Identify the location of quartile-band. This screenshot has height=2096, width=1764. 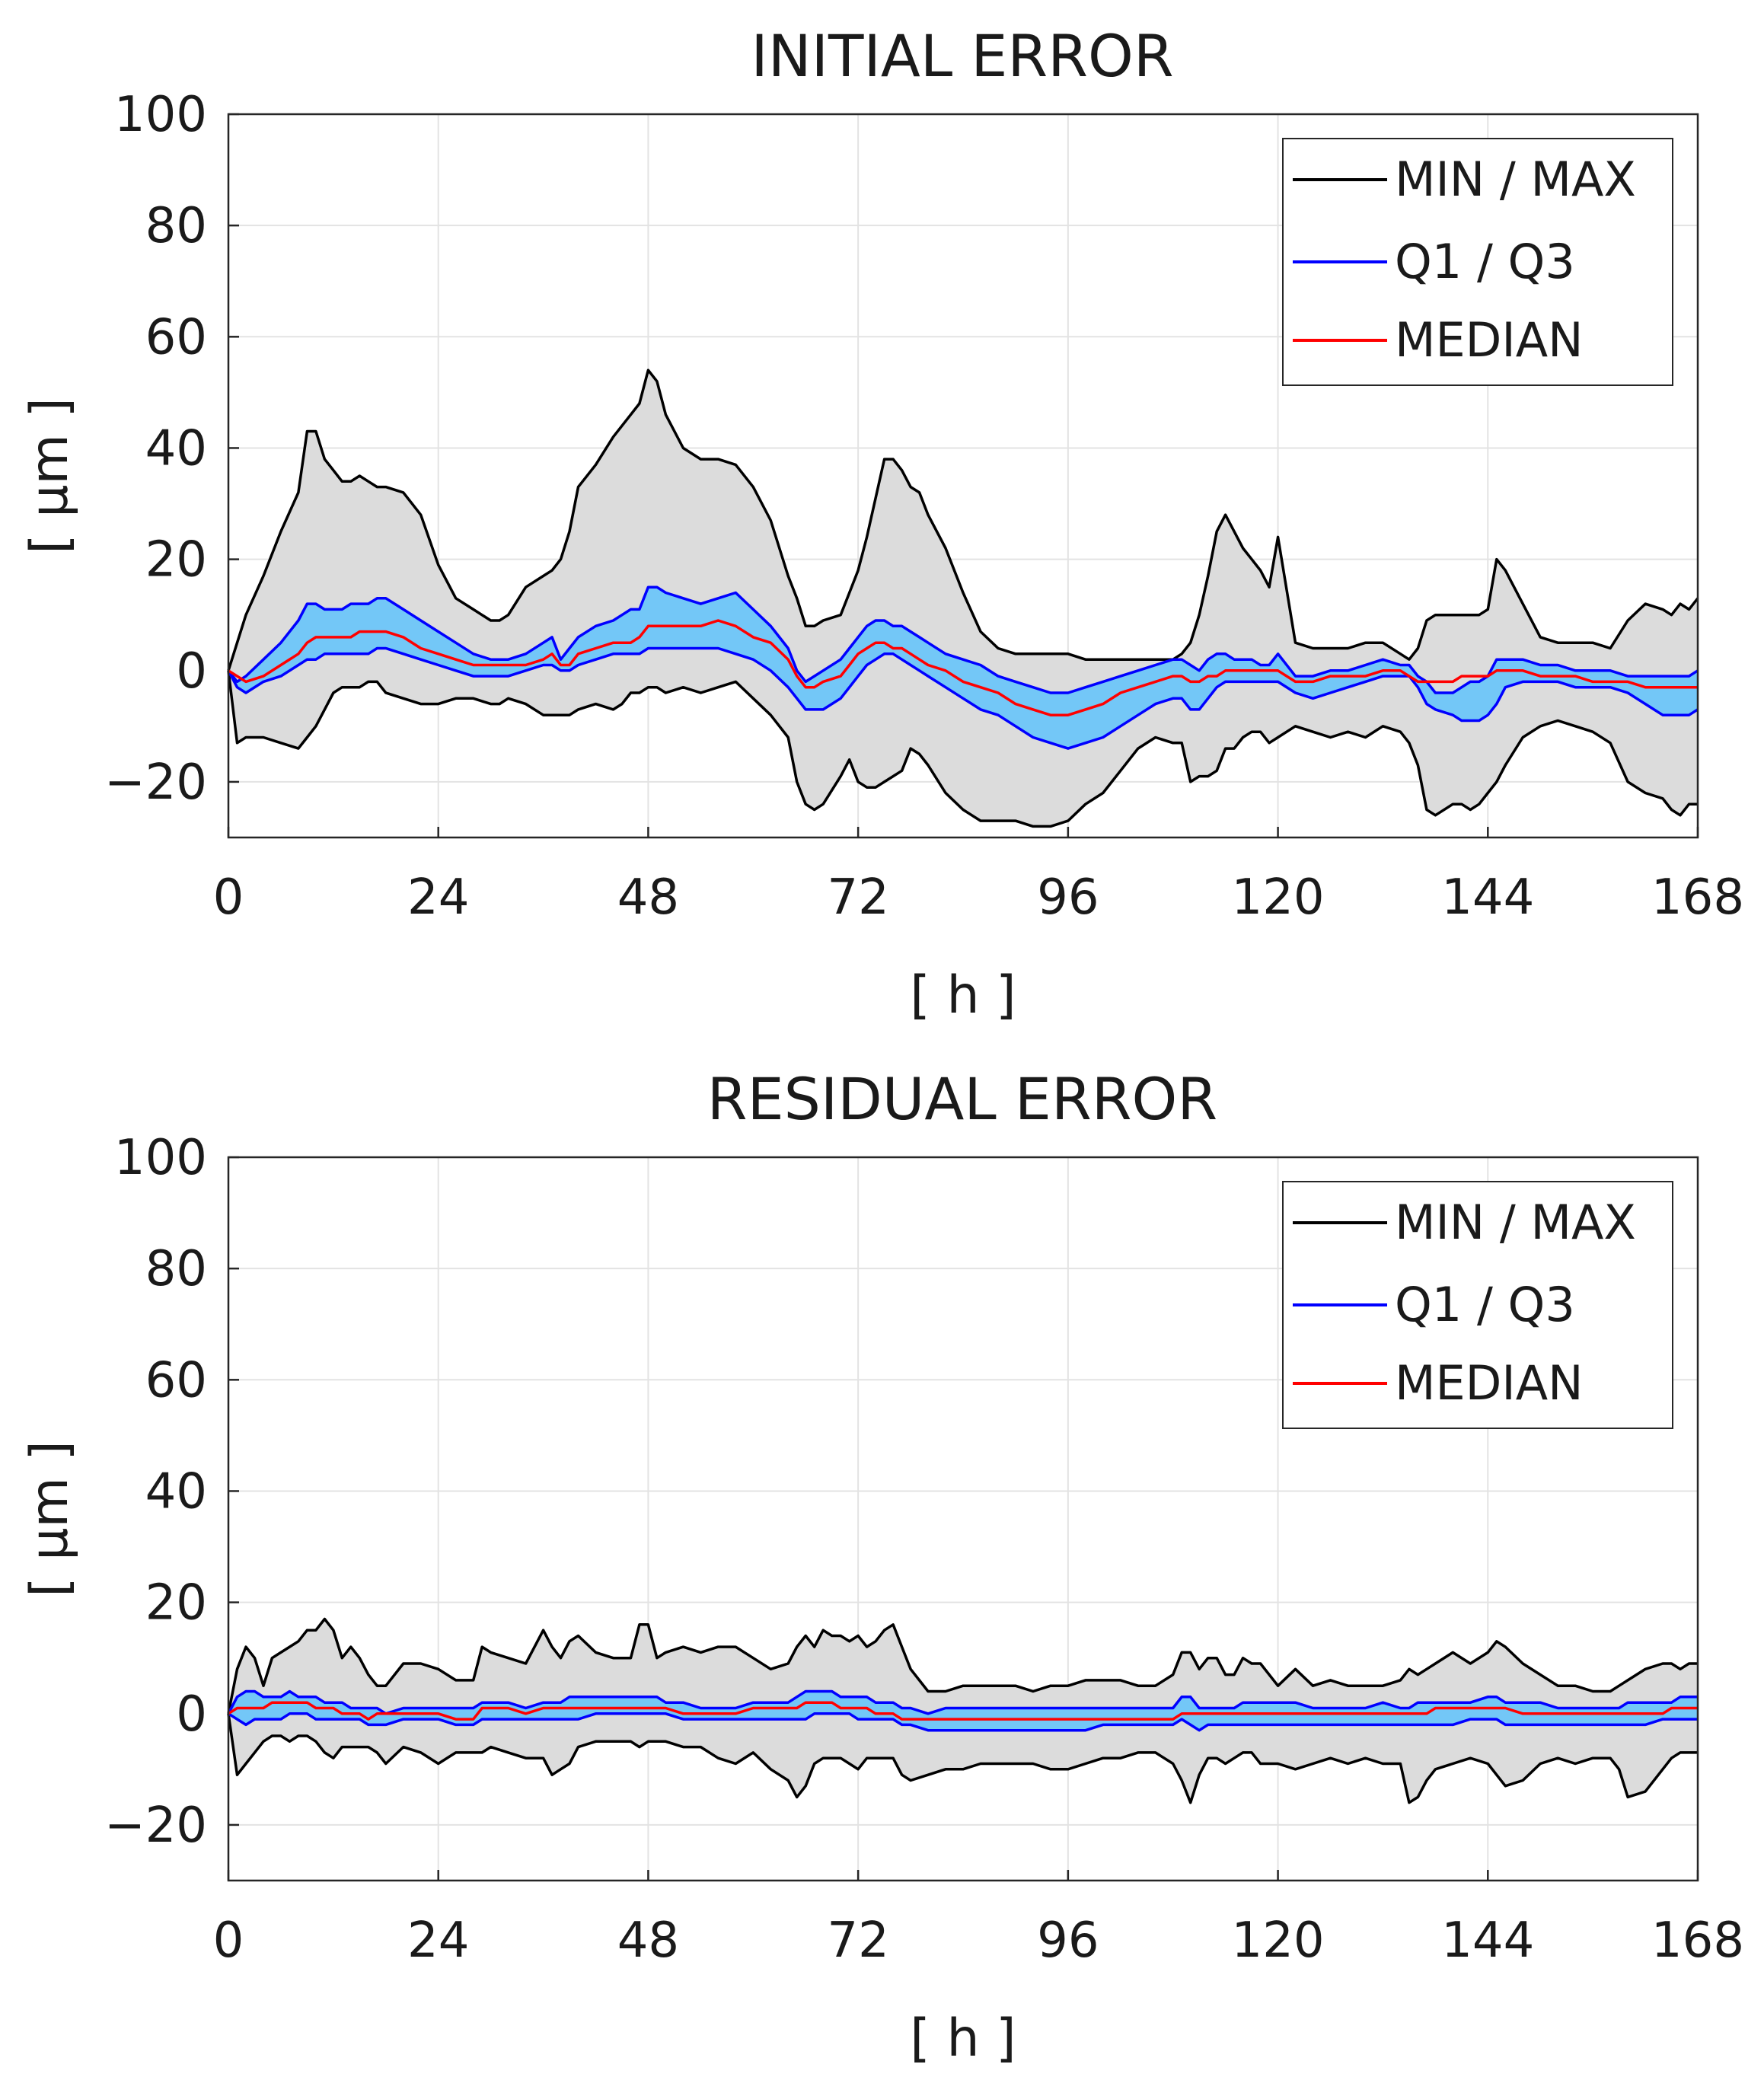
(963, 1711).